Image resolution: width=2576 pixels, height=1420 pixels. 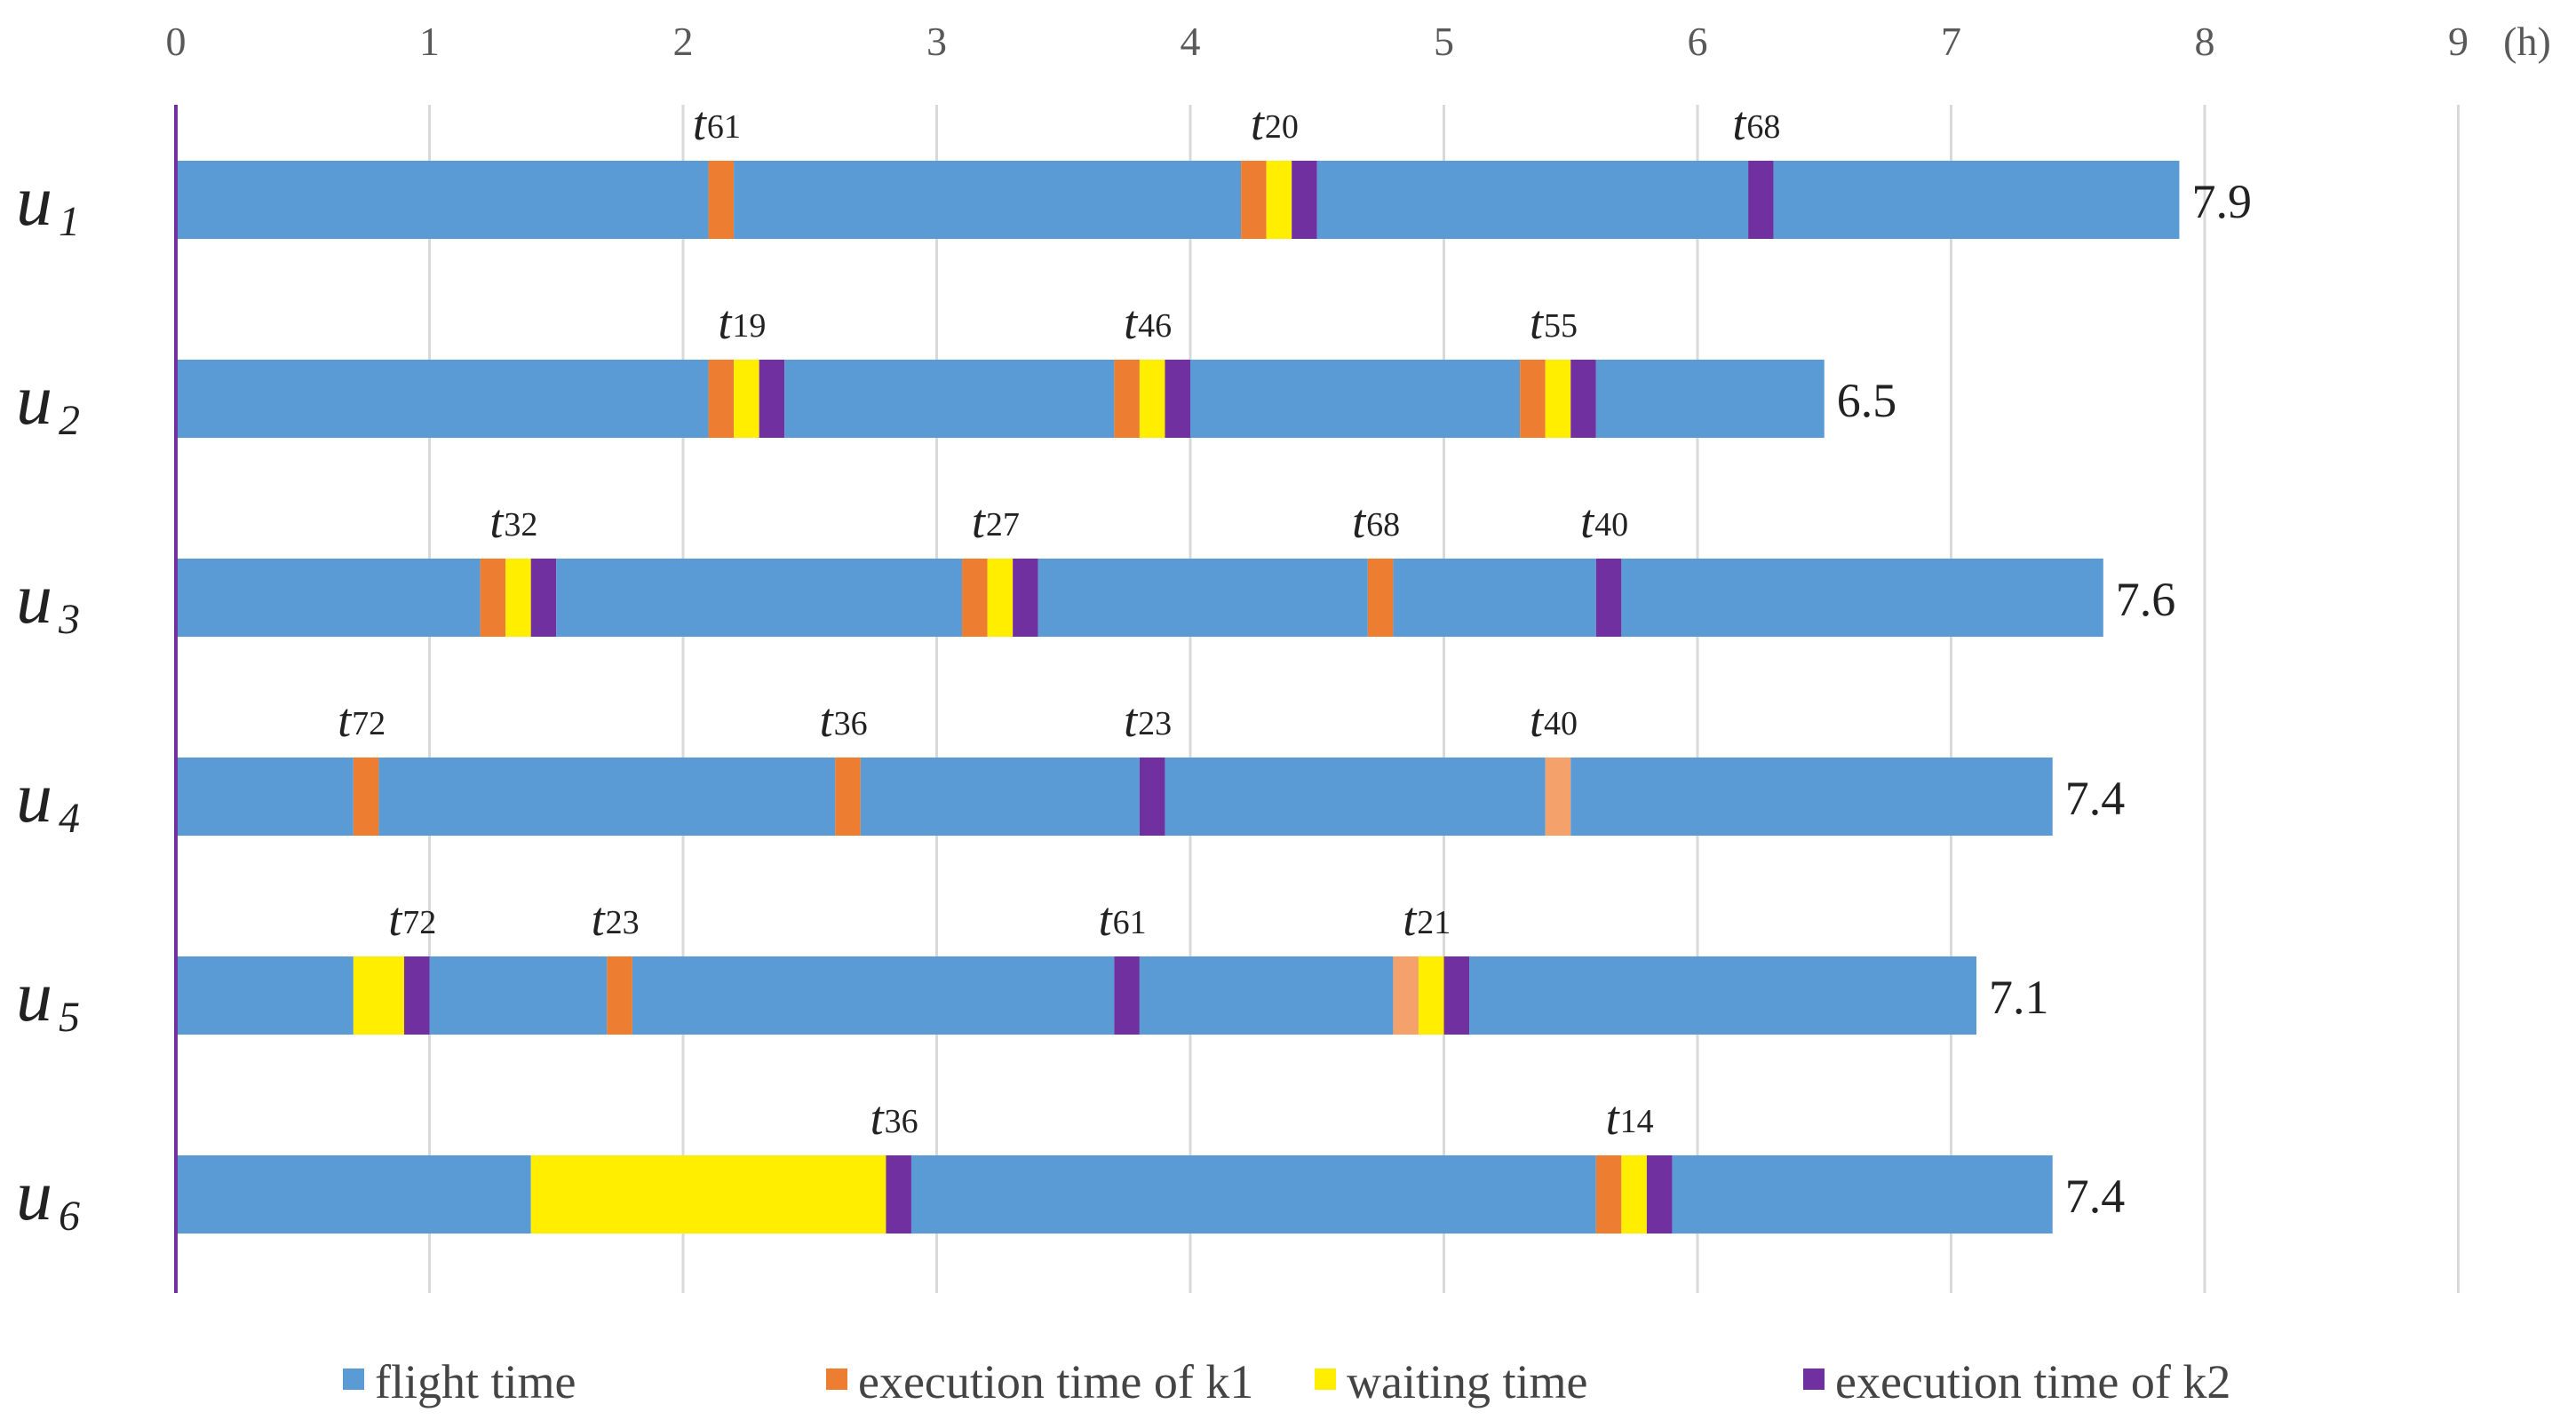 I want to click on x-tick-label: 6, so click(x=1698, y=41).